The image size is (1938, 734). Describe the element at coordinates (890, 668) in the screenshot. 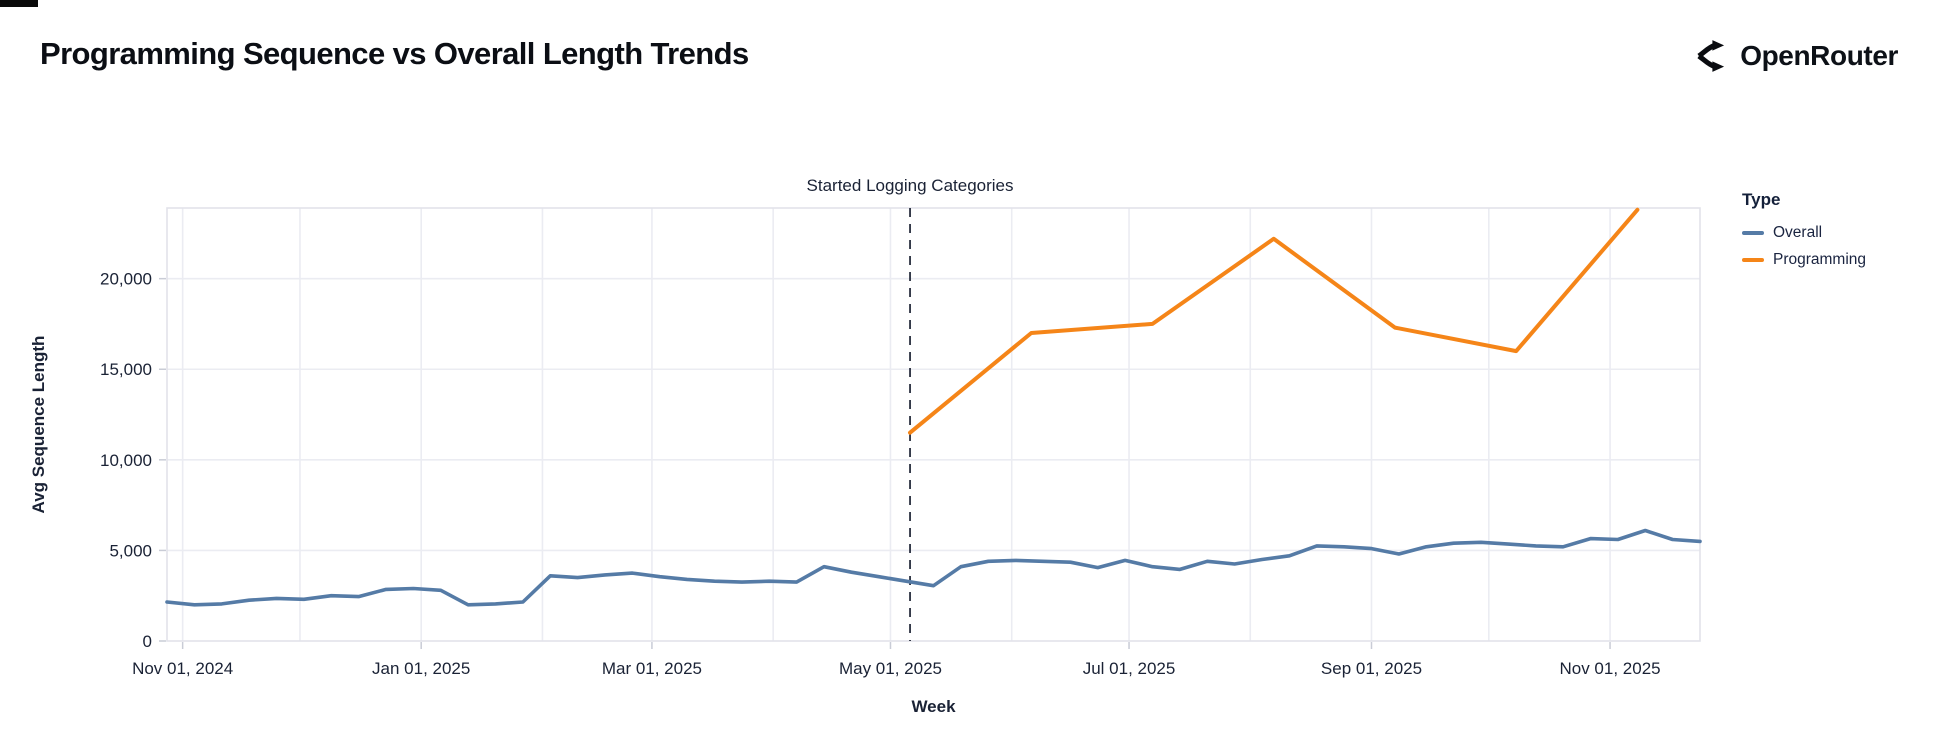

I see `x-tick-label: May 01, 2025` at that location.